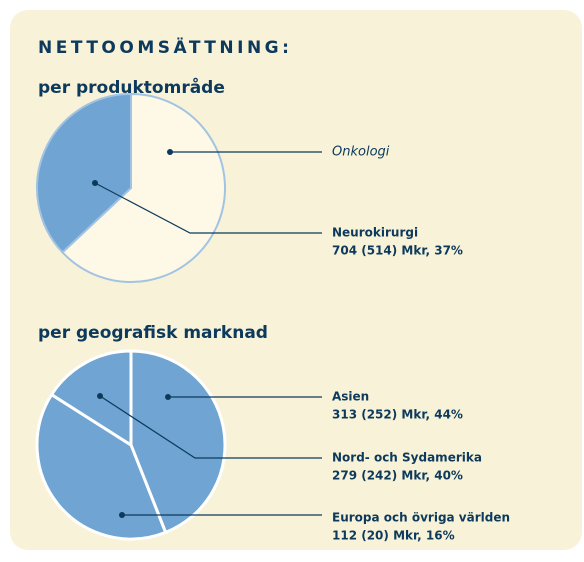 This screenshot has height=562, width=584. Describe the element at coordinates (393, 536) in the screenshot. I see `slice-value-label: 112 (20) Mkr, 16%` at that location.